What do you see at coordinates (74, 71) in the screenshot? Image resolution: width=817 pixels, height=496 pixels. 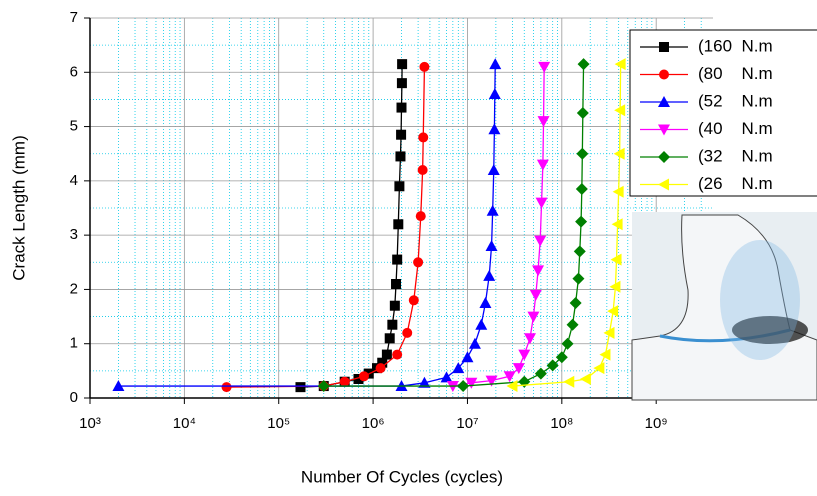 I see `y-tick-label: 6` at bounding box center [74, 71].